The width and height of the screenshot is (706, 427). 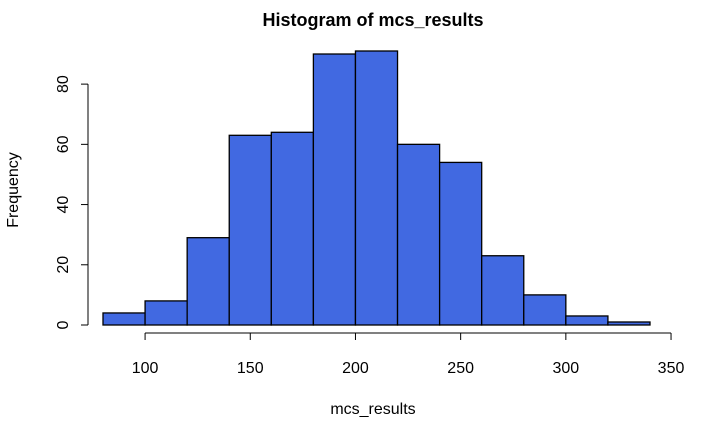 I want to click on chart-title: Histogram of mcs_results, so click(x=372, y=20).